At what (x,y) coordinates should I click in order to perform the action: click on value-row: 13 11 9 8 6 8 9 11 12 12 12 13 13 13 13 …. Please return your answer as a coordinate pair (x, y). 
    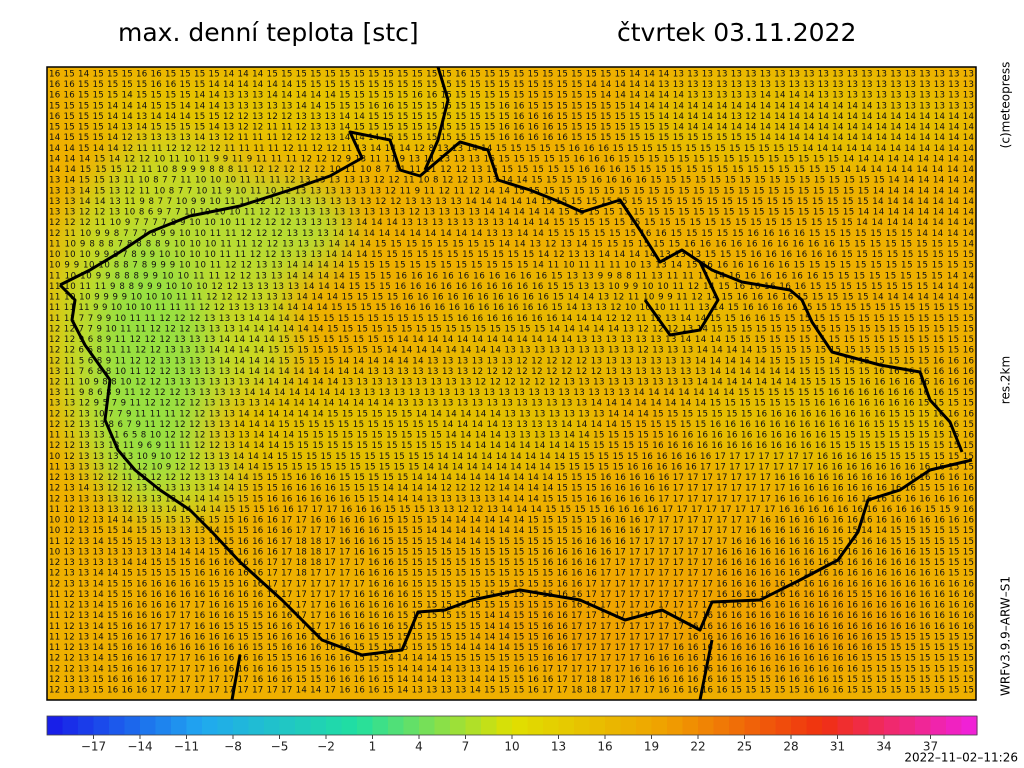
    Looking at the image, I should click on (511, 393).